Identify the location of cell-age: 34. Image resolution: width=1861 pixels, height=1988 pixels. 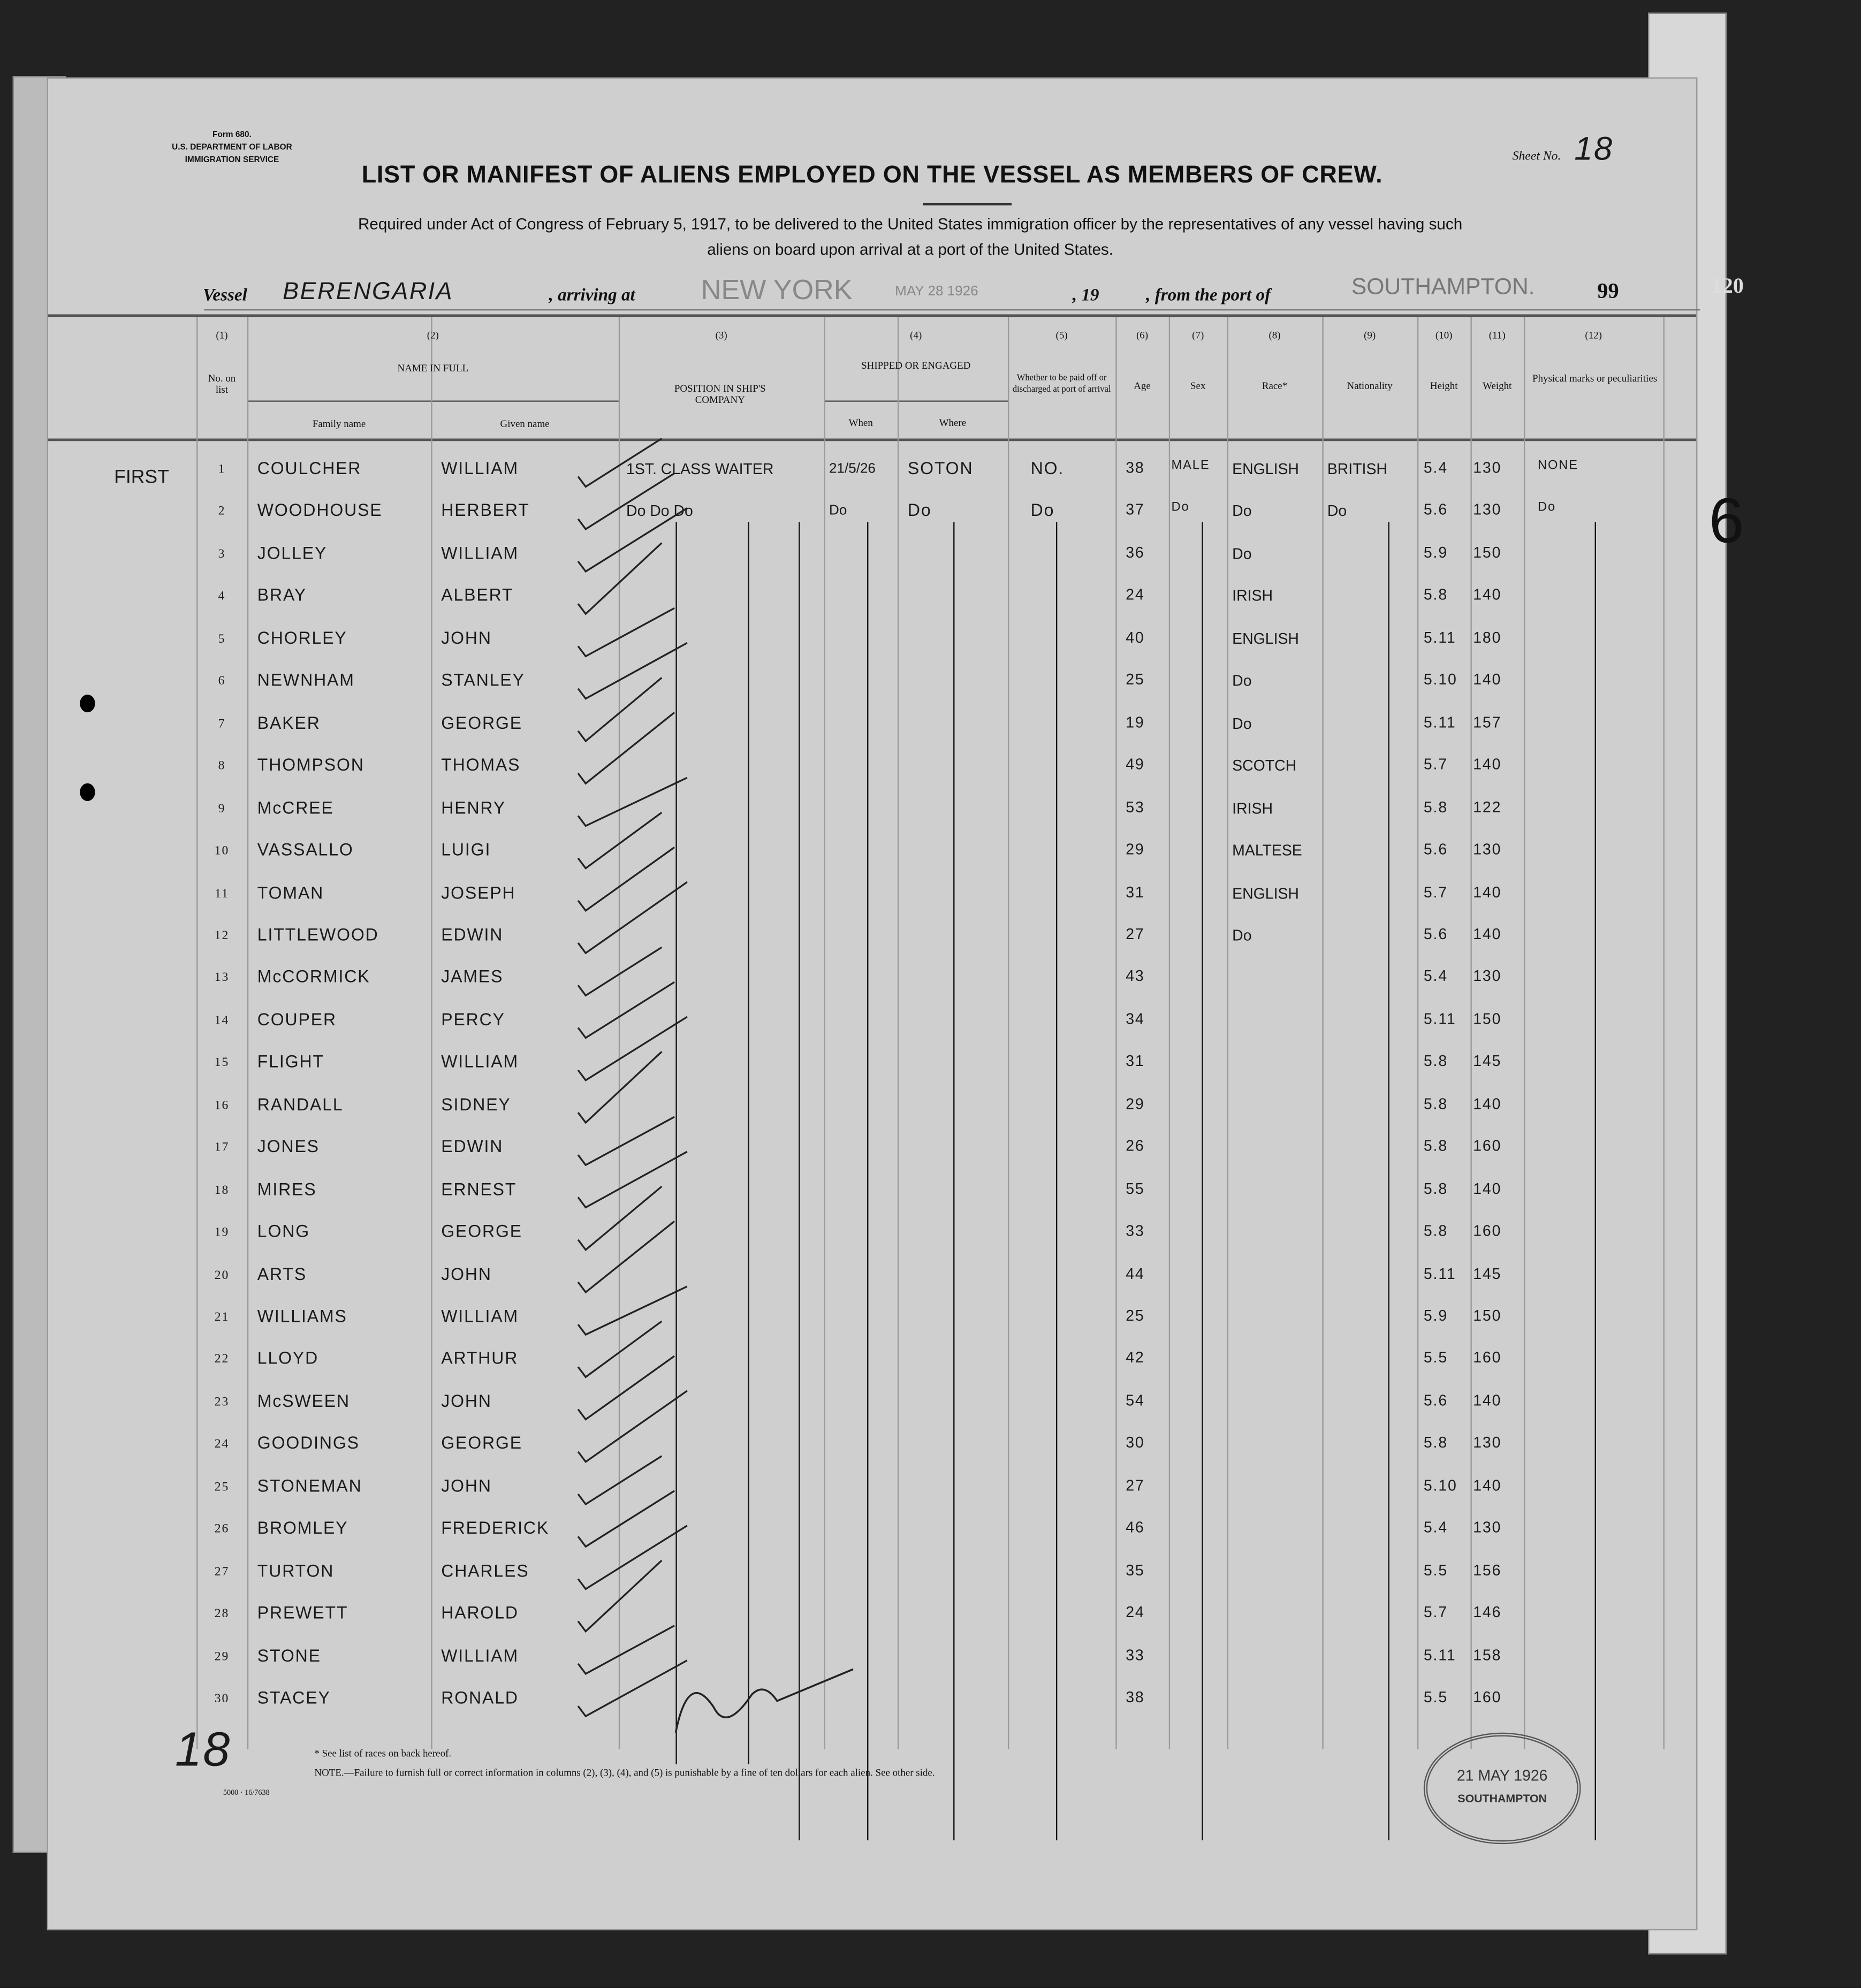
(1135, 1019).